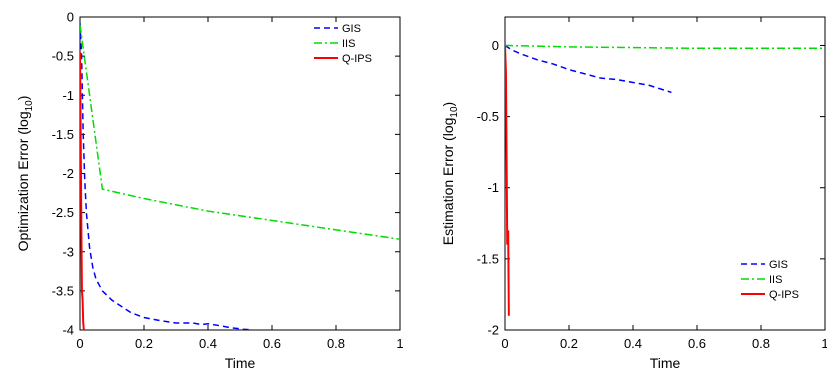 This screenshot has width=827, height=384. Describe the element at coordinates (63, 290) in the screenshot. I see `y-tick-label: -3.5` at that location.